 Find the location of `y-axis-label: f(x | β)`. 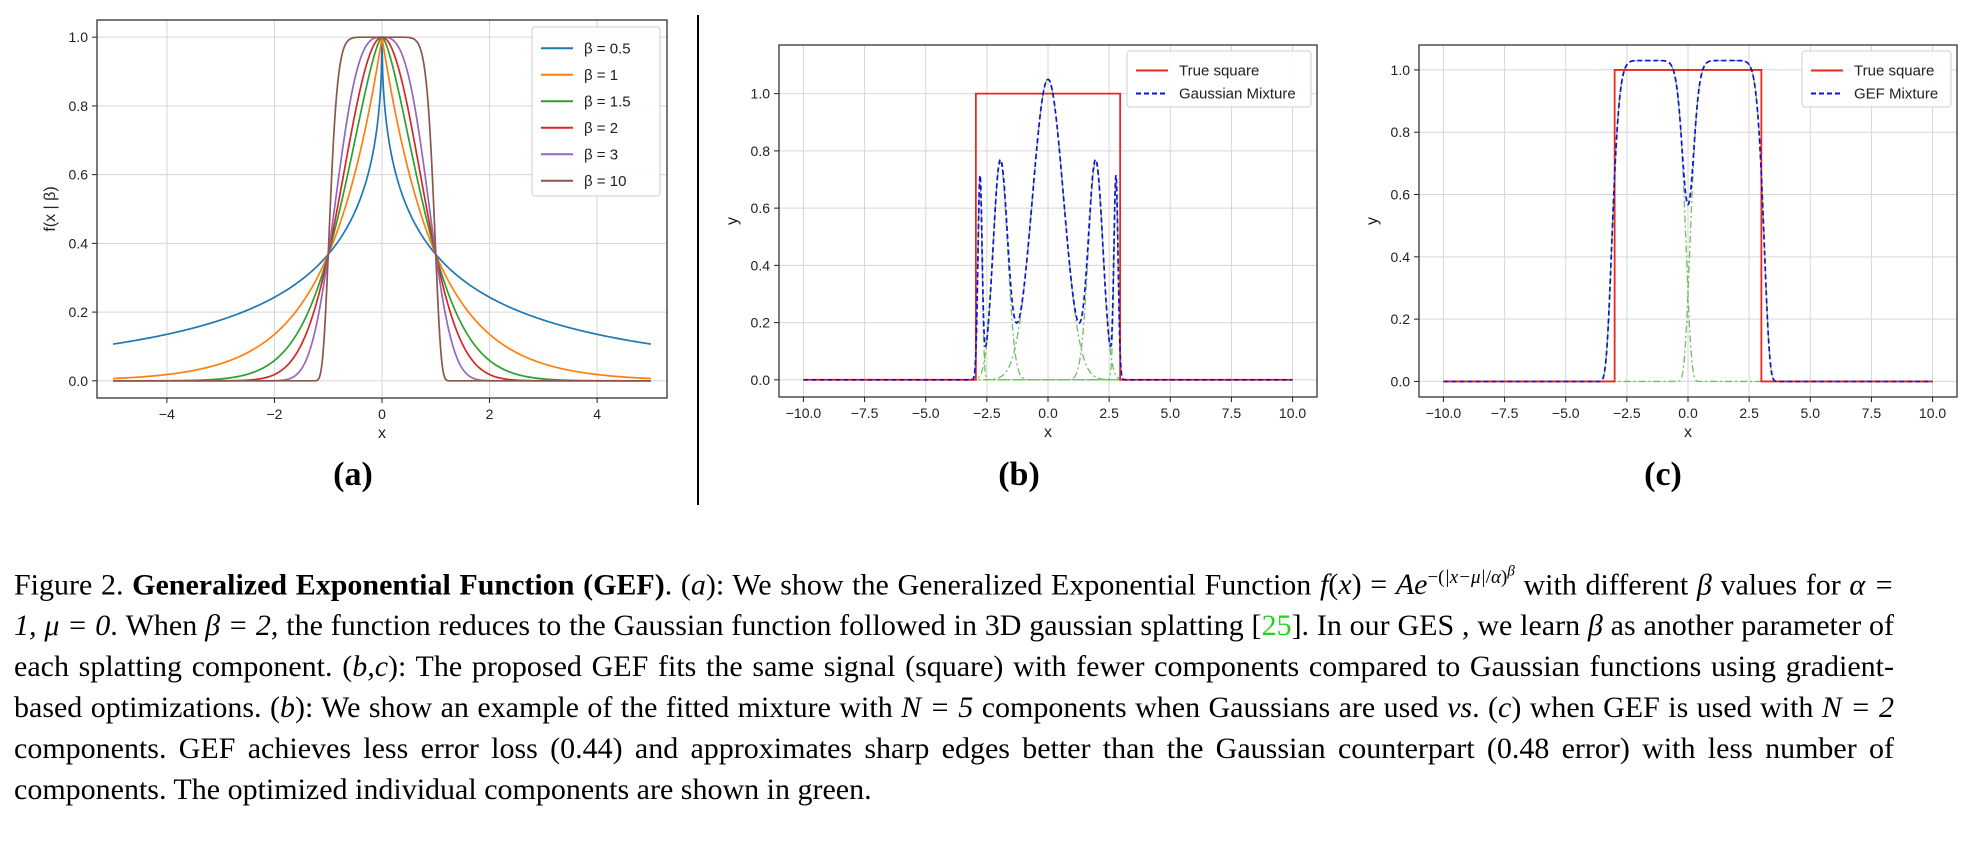

y-axis-label: f(x | β) is located at coordinates (50, 208).